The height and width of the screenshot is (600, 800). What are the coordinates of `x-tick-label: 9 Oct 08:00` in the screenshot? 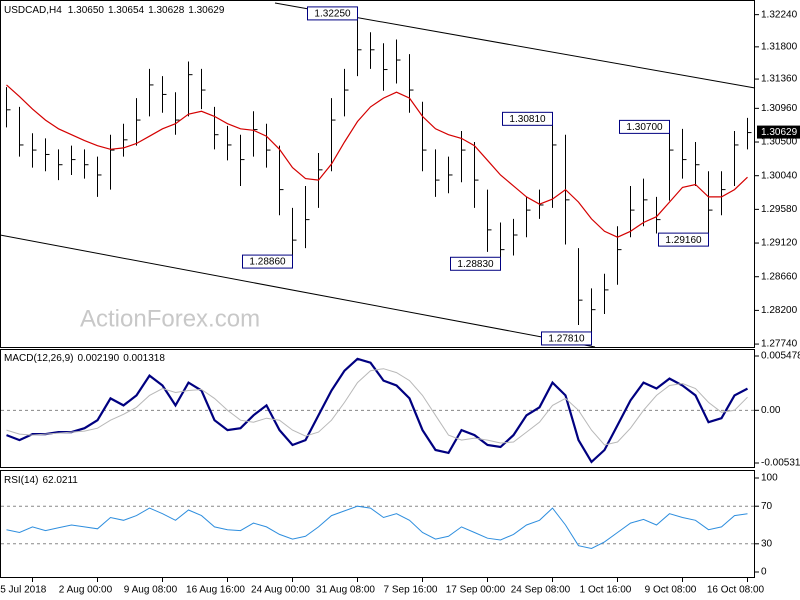 It's located at (671, 590).